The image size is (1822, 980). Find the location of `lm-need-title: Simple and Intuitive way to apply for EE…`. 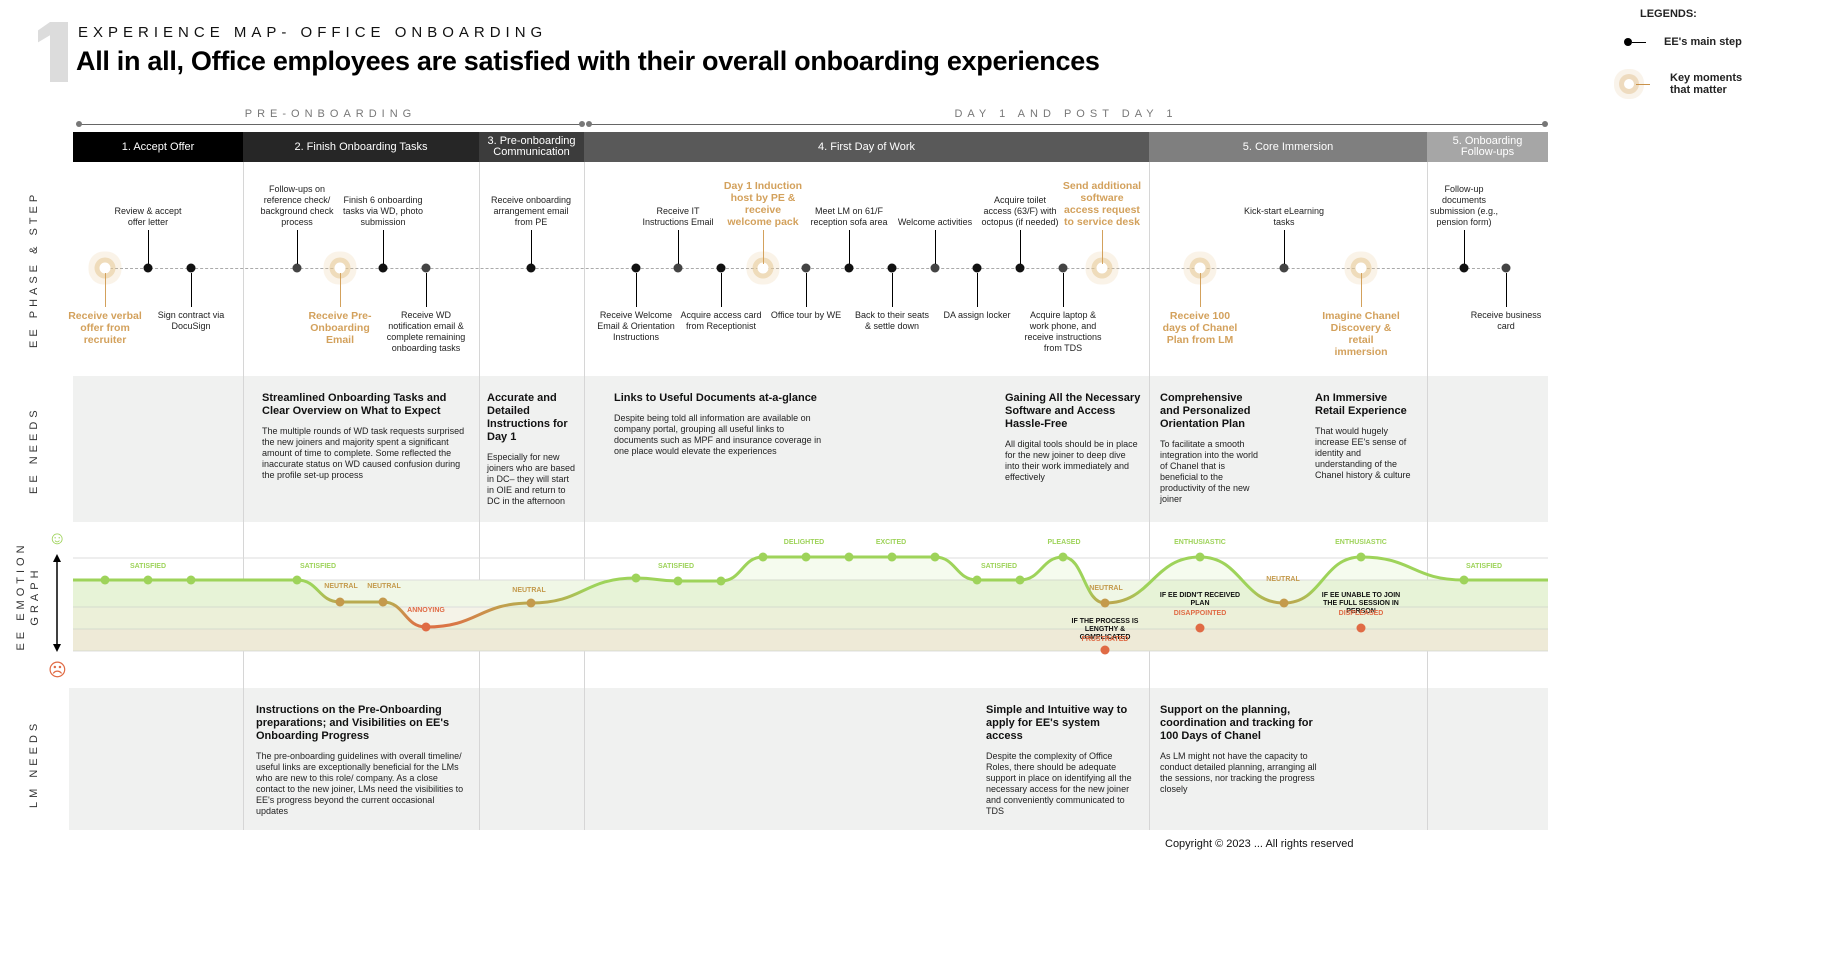

lm-need-title: Simple and Intuitive way to apply for EE… is located at coordinates (1057, 723).